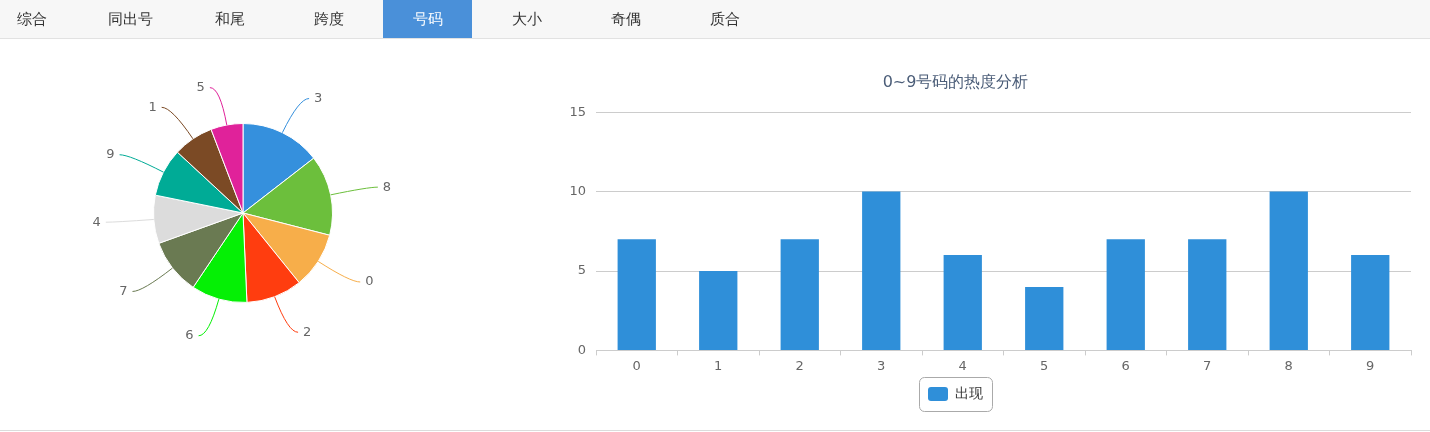 Image resolution: width=1430 pixels, height=432 pixels. What do you see at coordinates (577, 111) in the screenshot?
I see `y-tick-label: 15` at bounding box center [577, 111].